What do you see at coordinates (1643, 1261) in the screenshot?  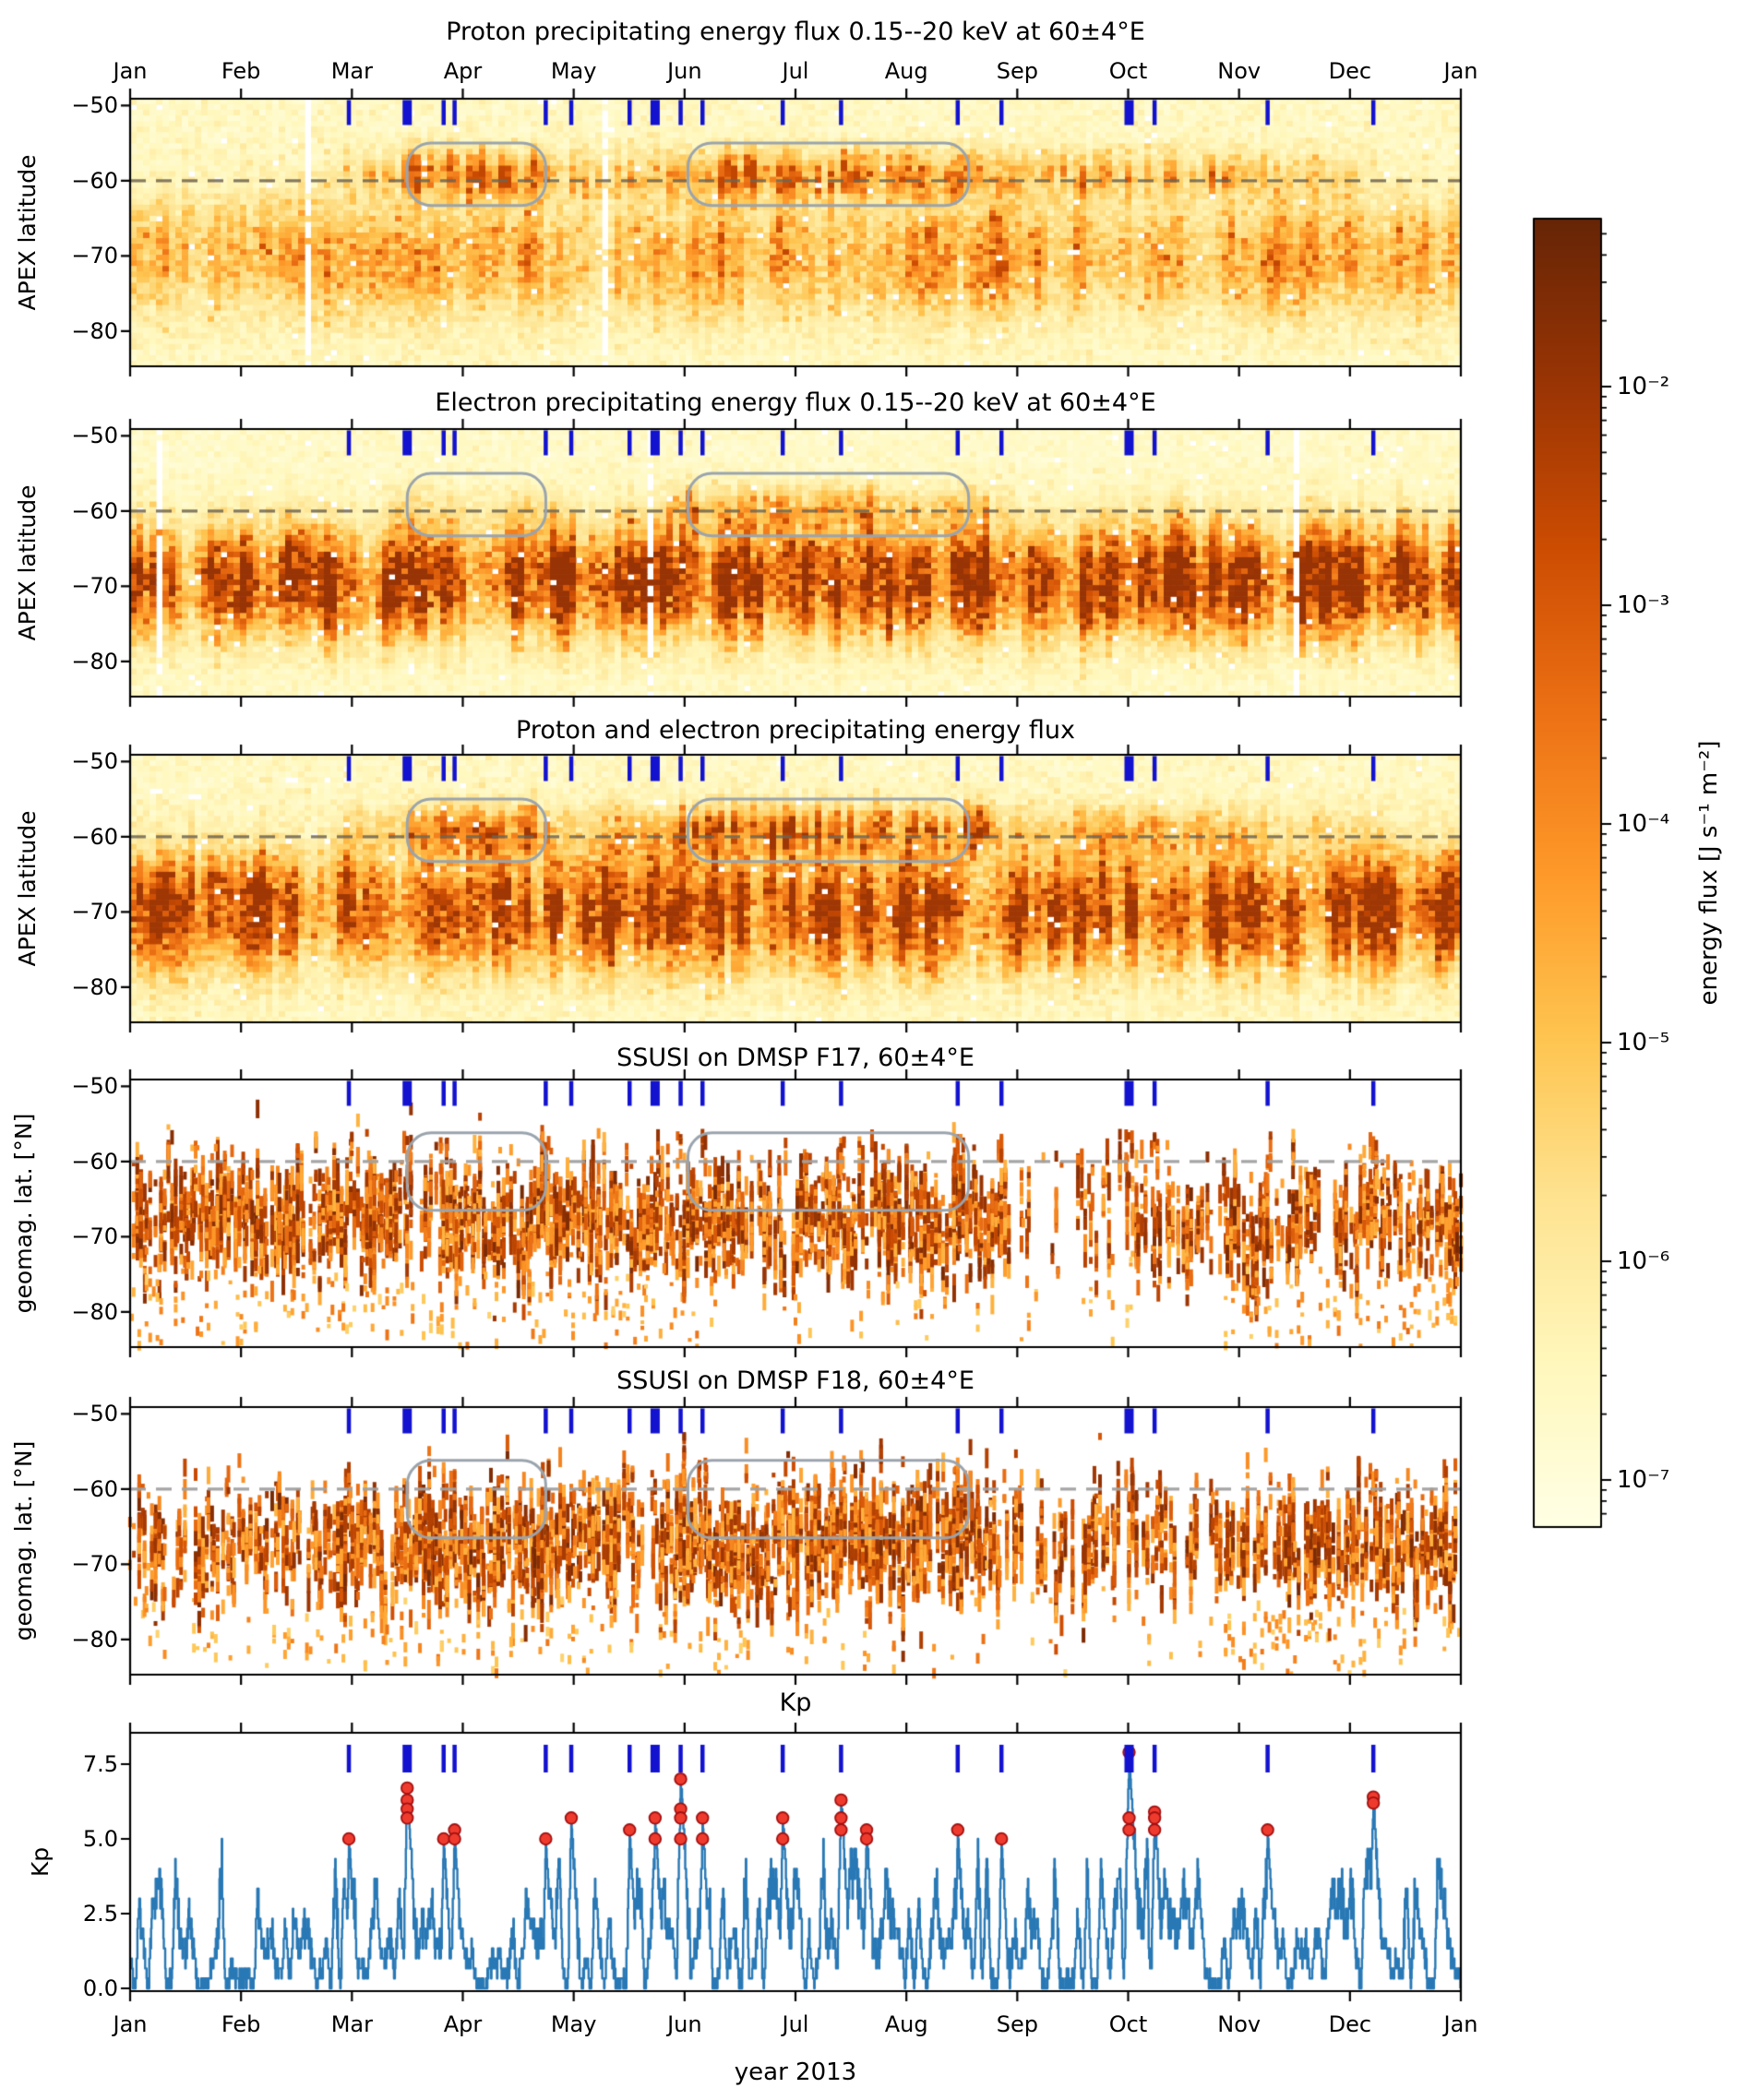 I see `colorbar-tick-label: 10⁻⁶` at bounding box center [1643, 1261].